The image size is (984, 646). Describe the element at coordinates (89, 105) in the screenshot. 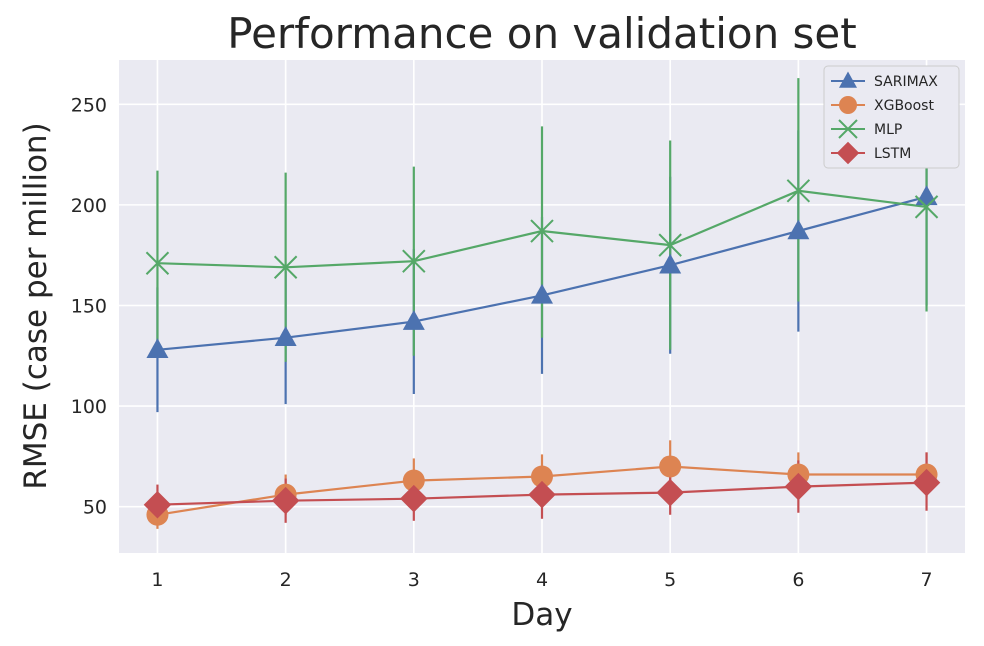

I see `y-tick-label: 250` at that location.